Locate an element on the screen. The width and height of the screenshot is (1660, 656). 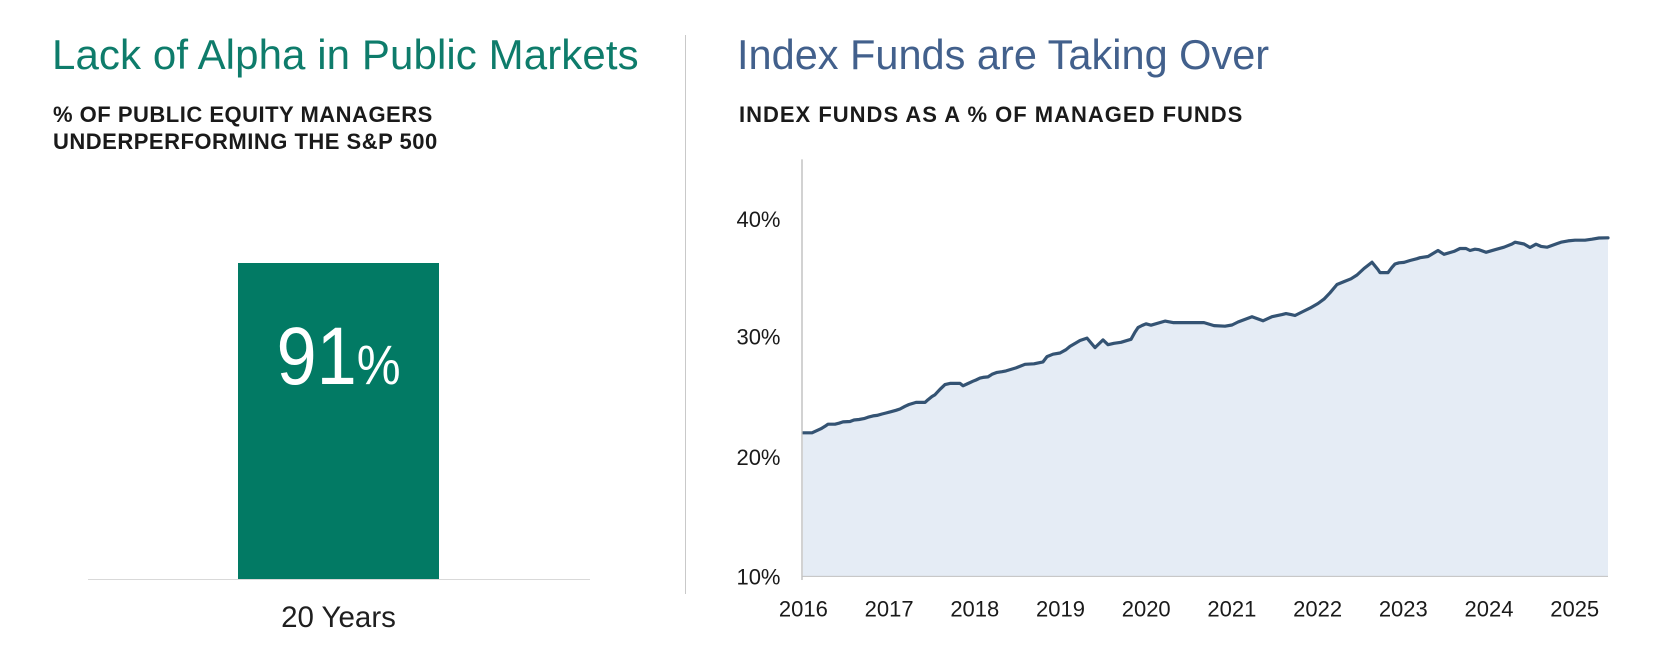
svg-text: 2020 is located at coordinates (1146, 609).